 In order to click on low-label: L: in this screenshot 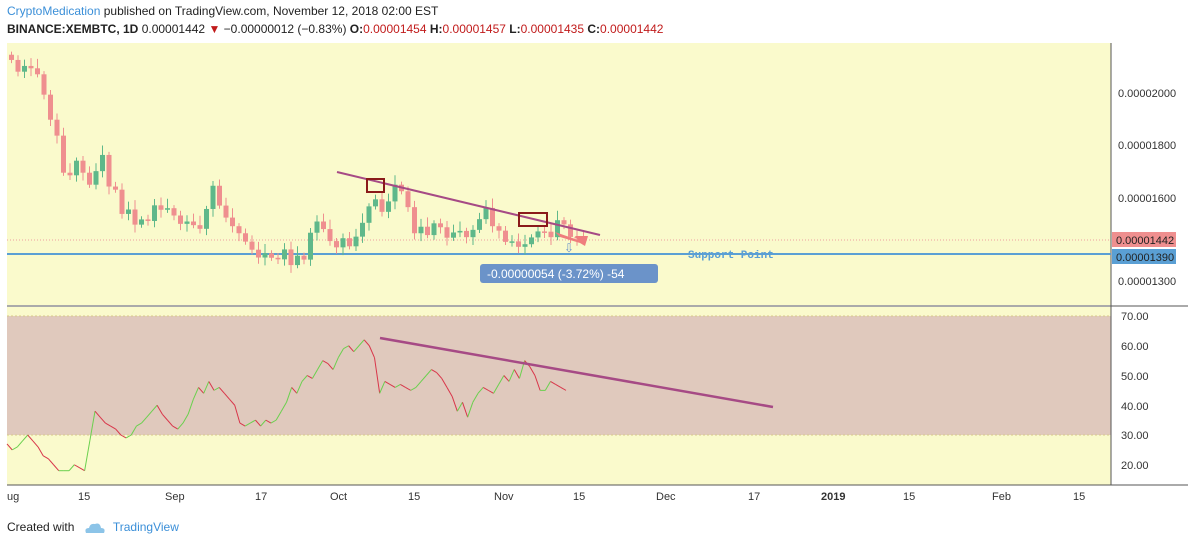, I will do `click(515, 29)`.